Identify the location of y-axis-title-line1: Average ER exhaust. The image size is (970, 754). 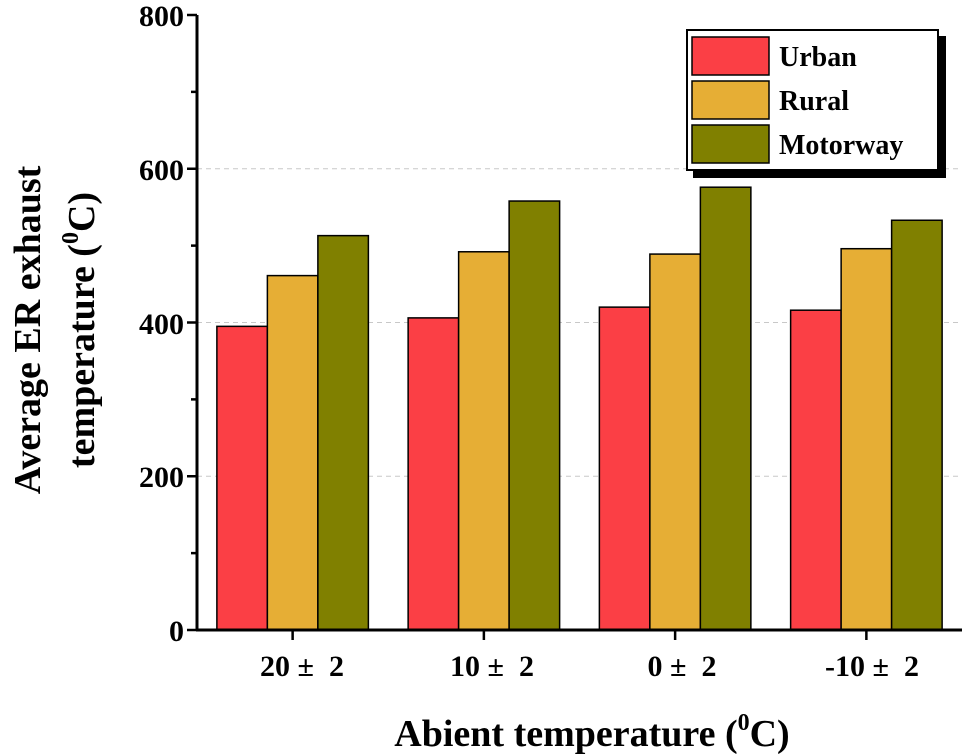
(28, 329).